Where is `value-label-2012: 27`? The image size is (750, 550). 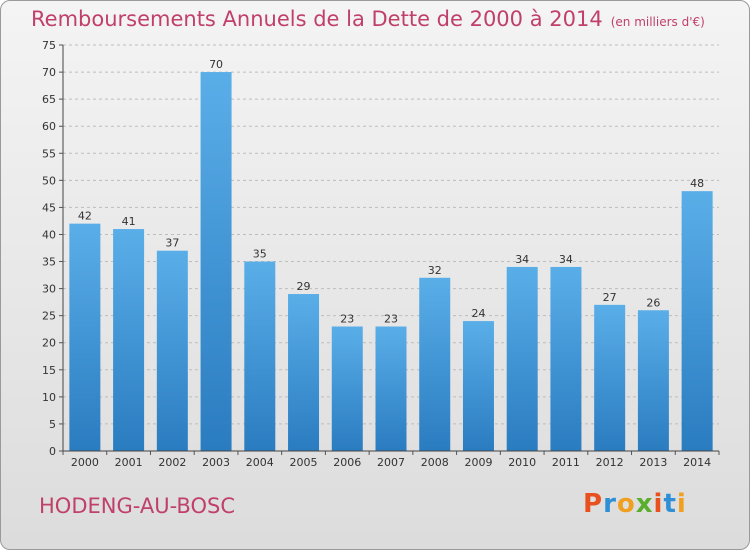
value-label-2012: 27 is located at coordinates (610, 297).